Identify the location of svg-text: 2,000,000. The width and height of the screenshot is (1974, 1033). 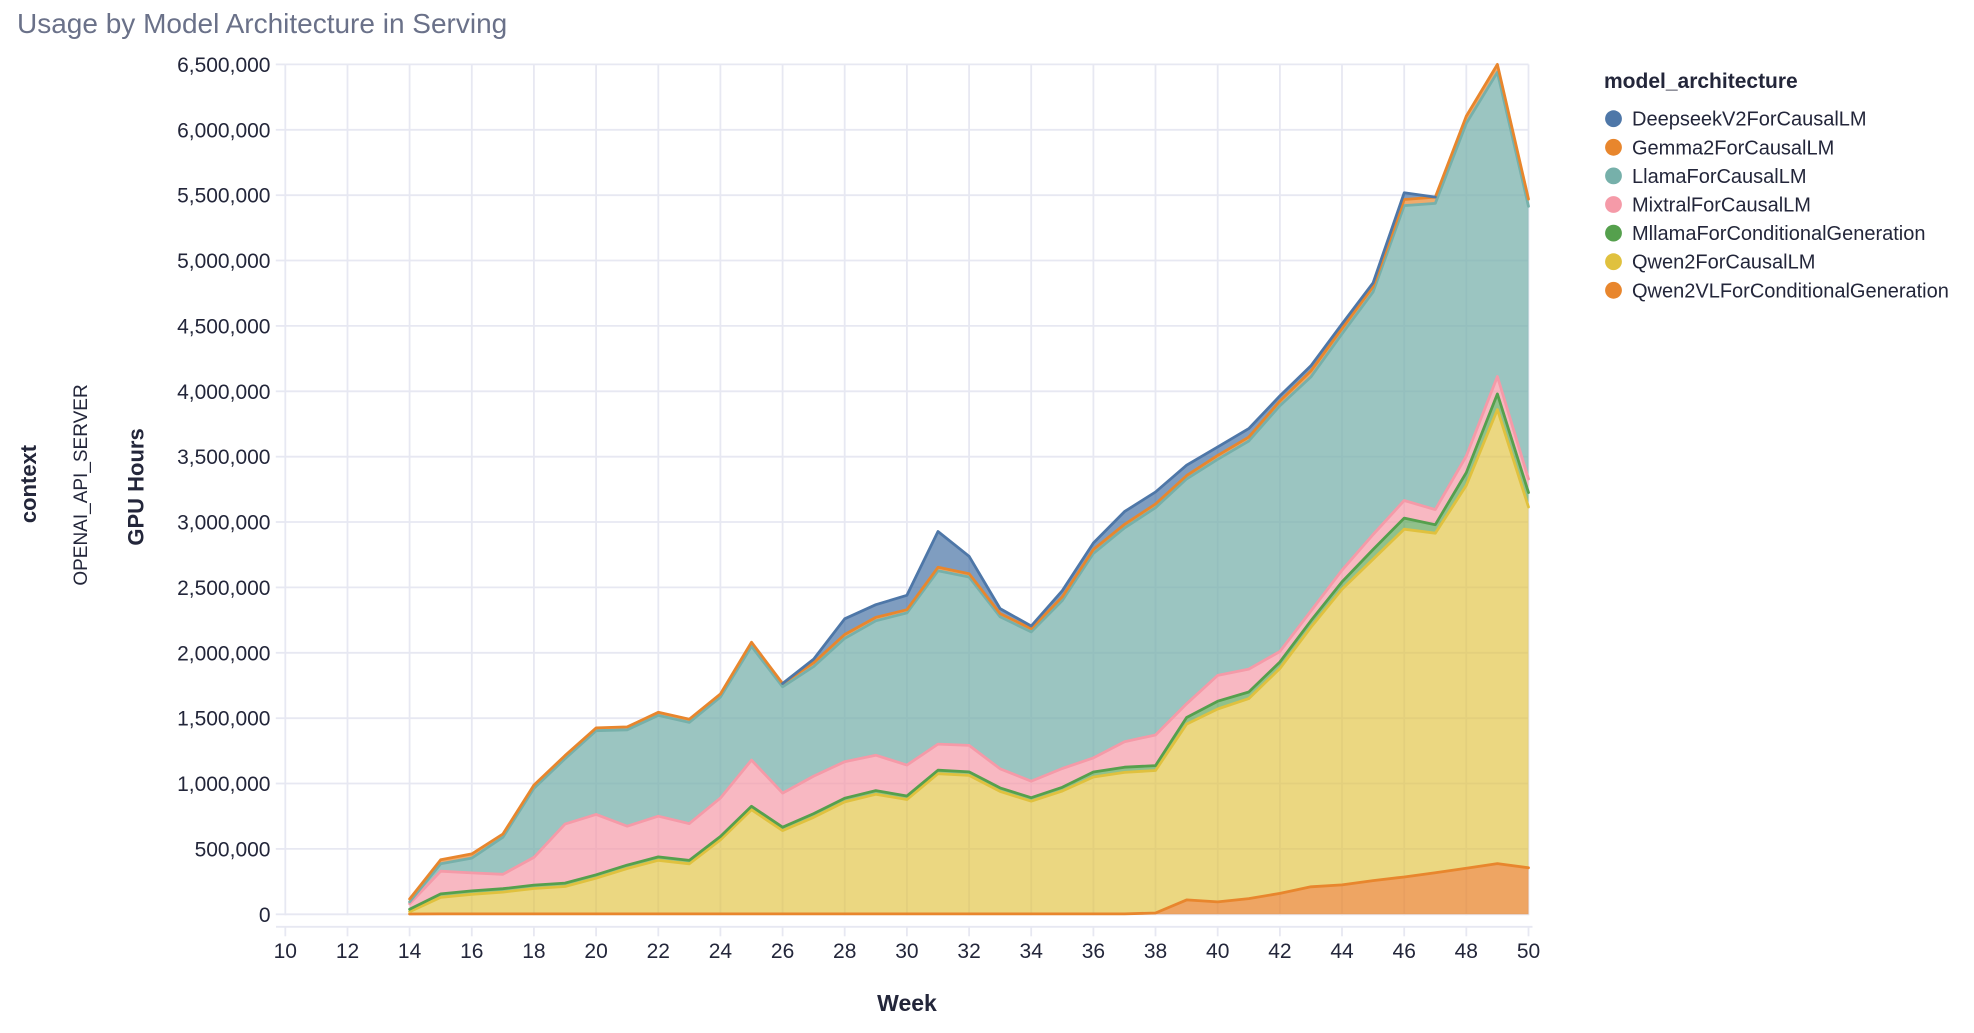
(223, 653).